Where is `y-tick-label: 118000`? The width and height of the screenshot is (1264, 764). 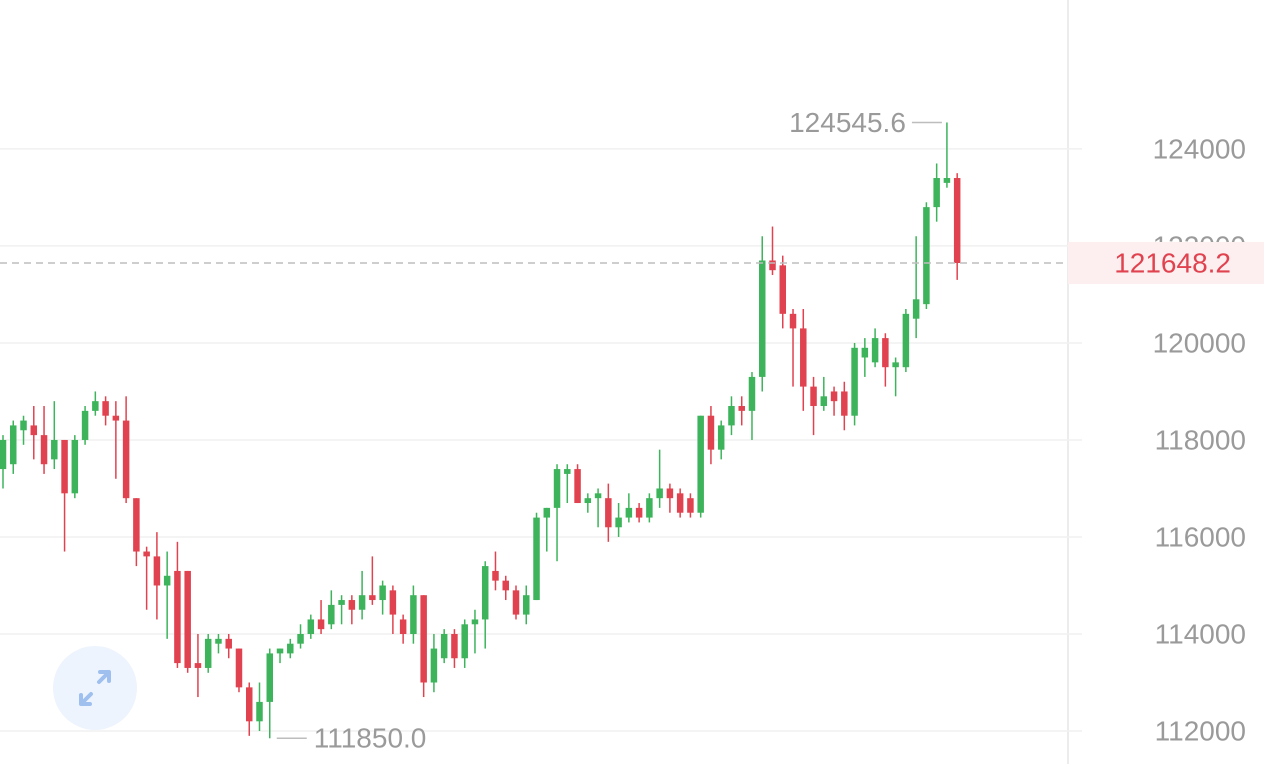 y-tick-label: 118000 is located at coordinates (1200, 439).